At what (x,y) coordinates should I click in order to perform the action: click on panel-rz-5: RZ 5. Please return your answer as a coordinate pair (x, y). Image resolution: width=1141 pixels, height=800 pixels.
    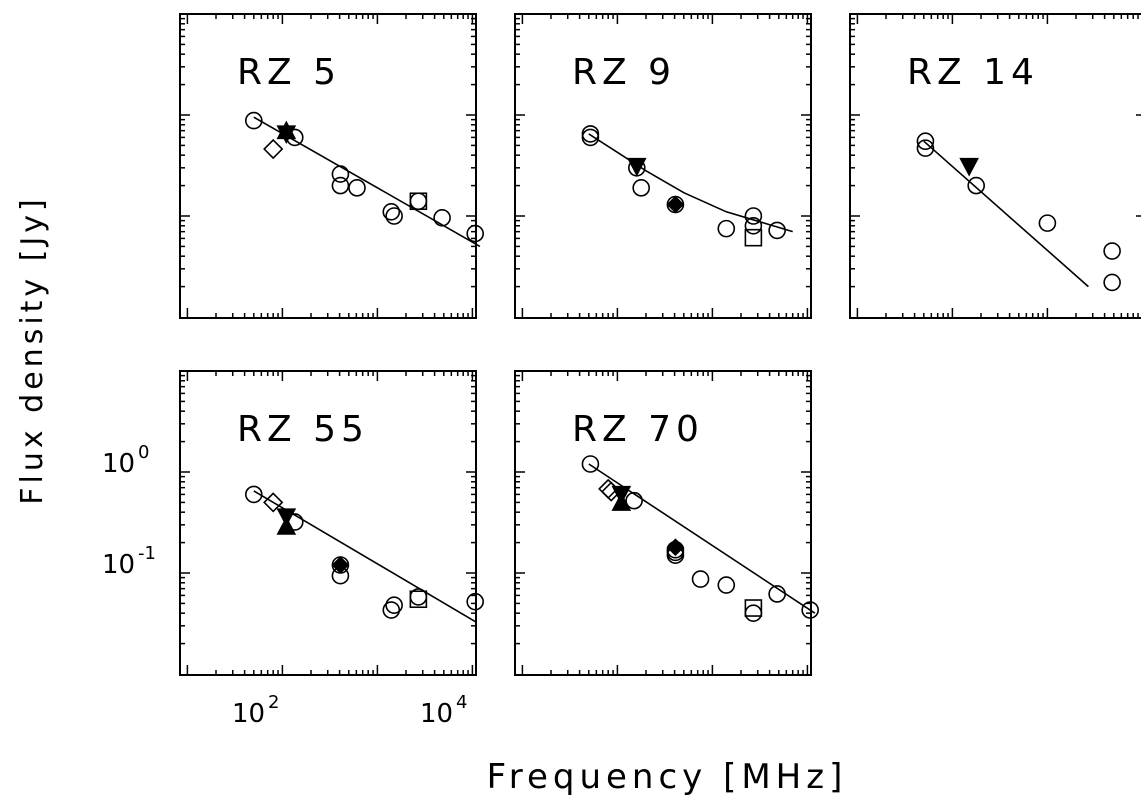
    Looking at the image, I should click on (331, 166).